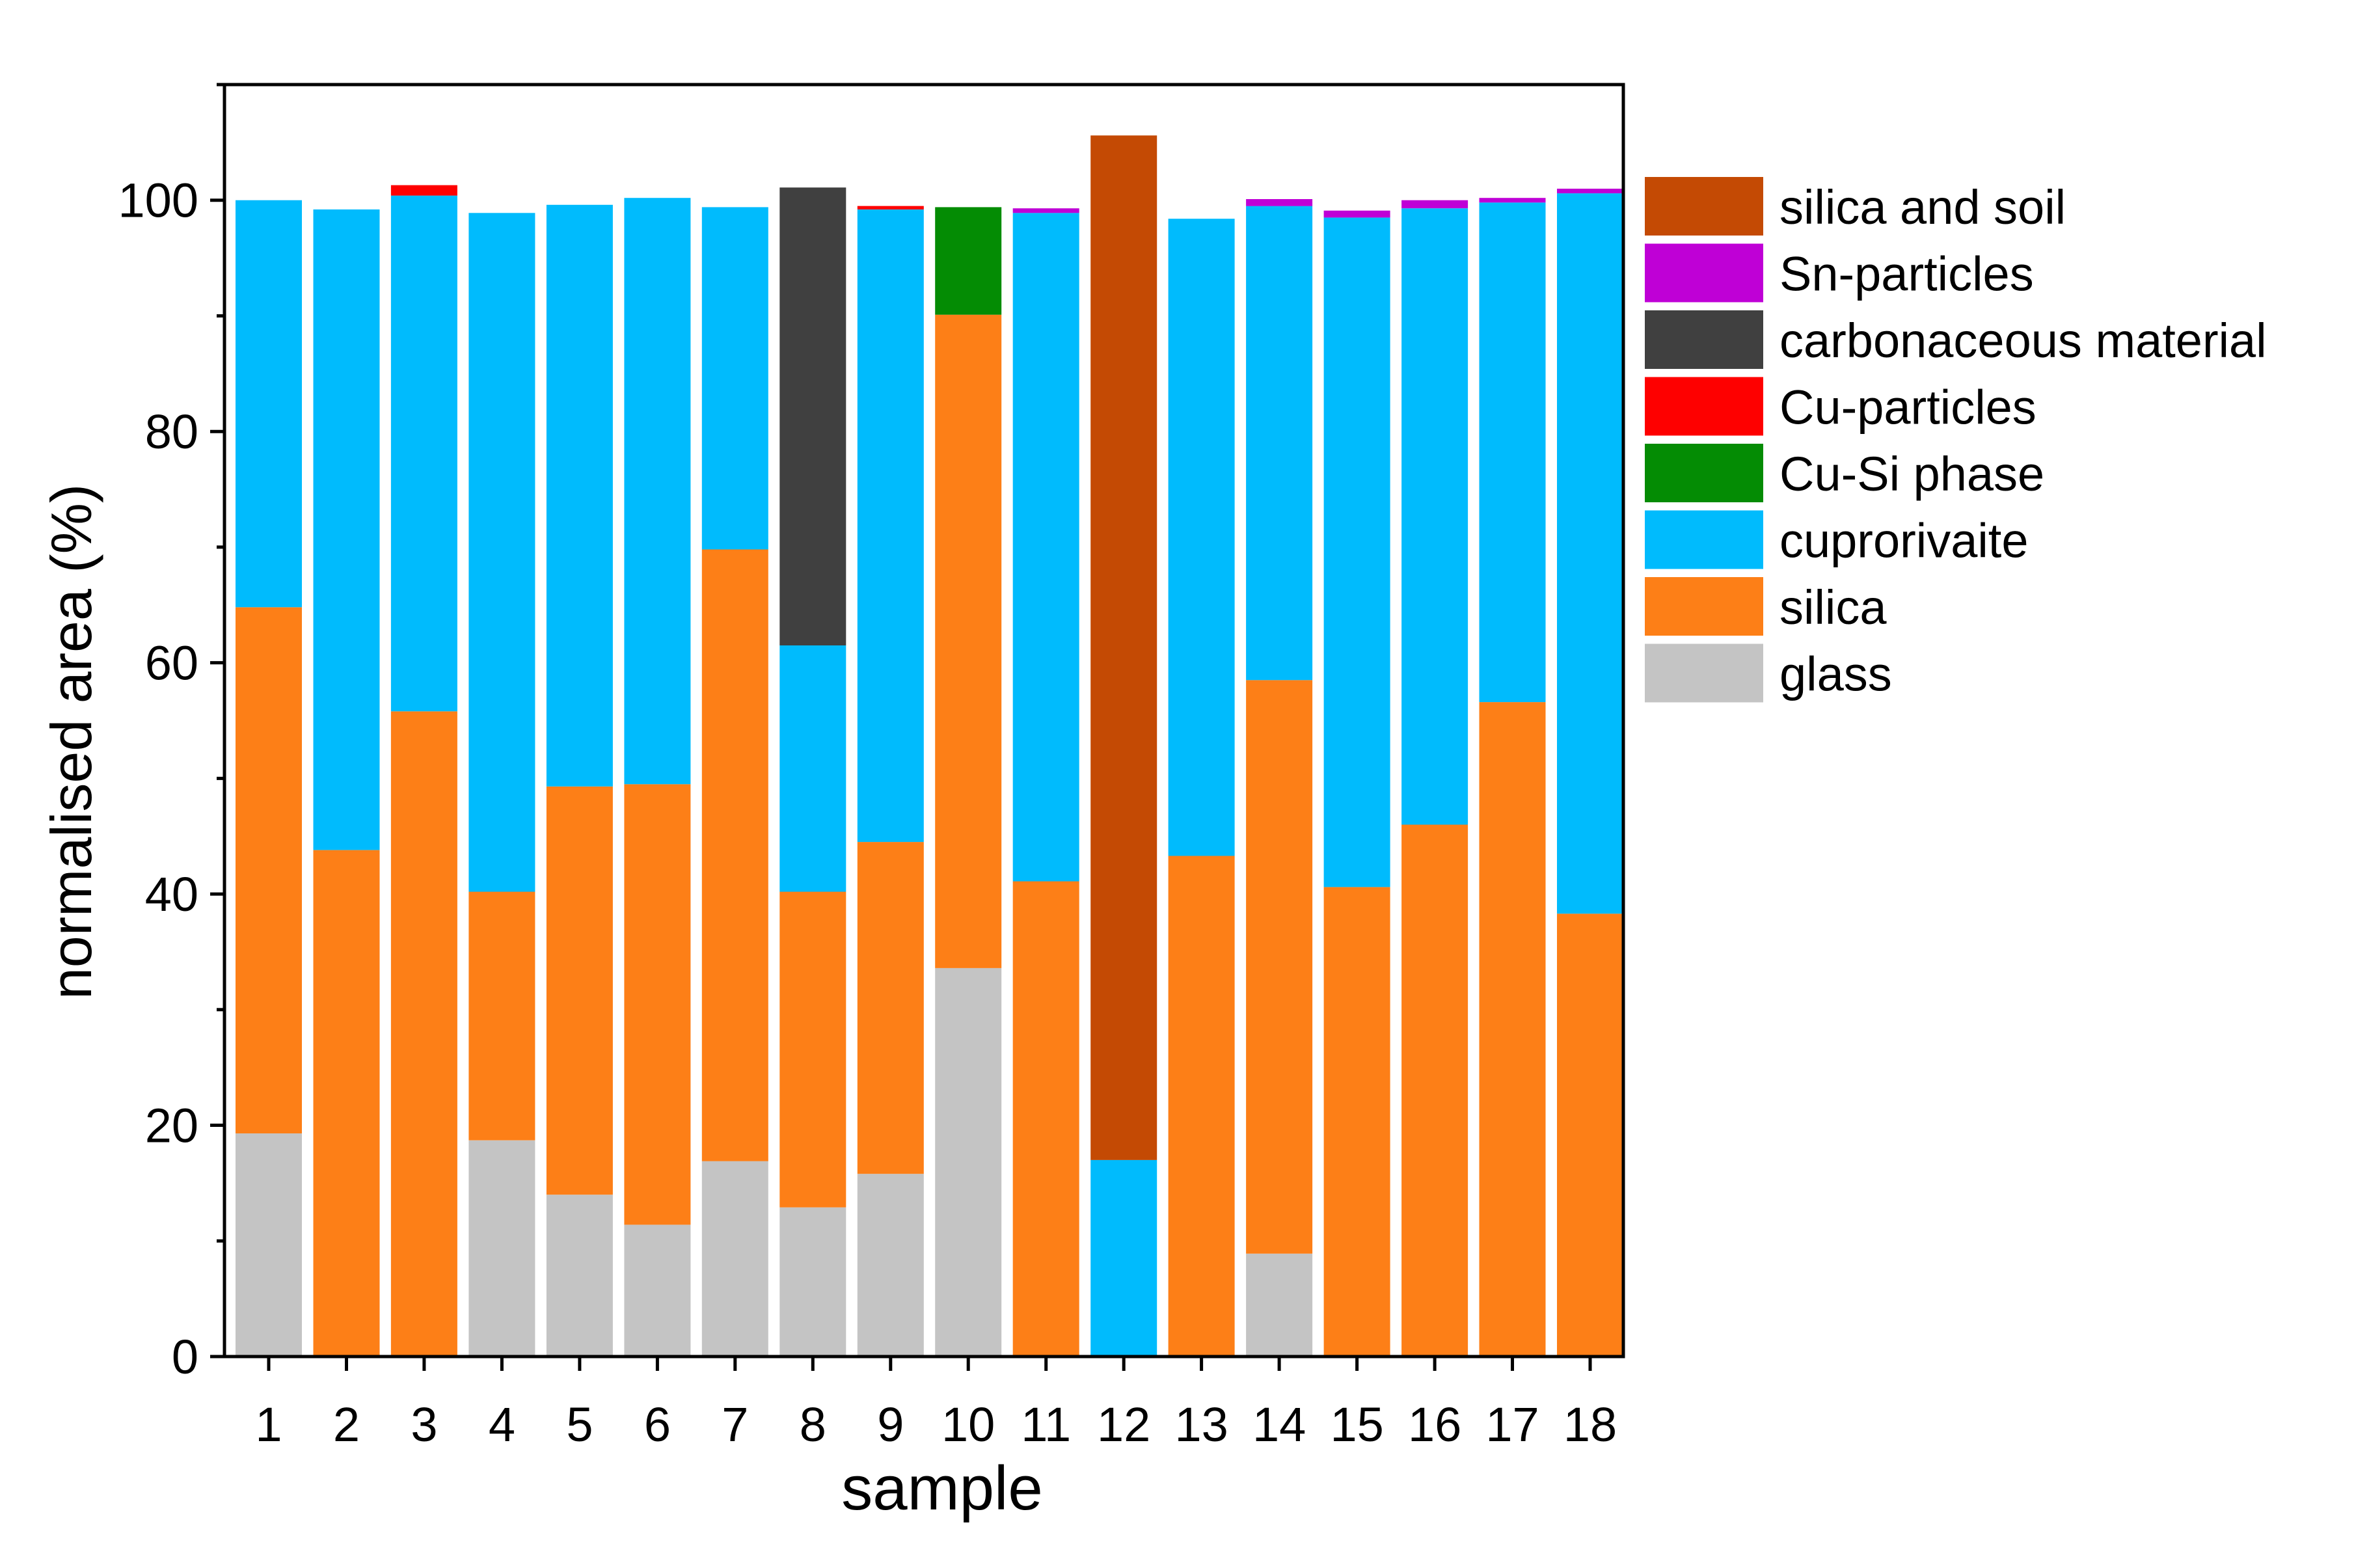  What do you see at coordinates (1201, 1425) in the screenshot?
I see `x-tick-label: 13` at bounding box center [1201, 1425].